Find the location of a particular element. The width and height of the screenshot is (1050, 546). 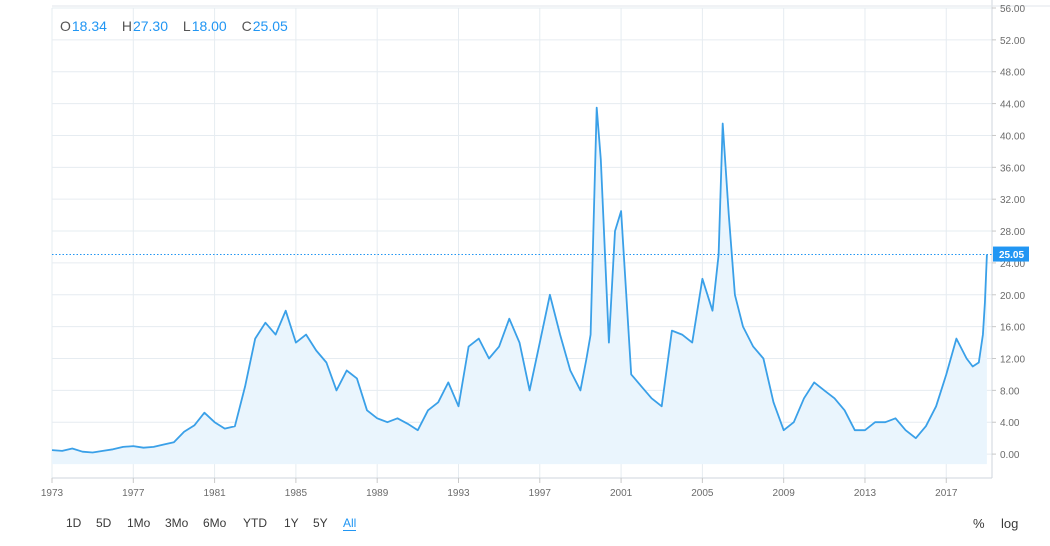

y-tick-label: 0.00 is located at coordinates (1010, 455).